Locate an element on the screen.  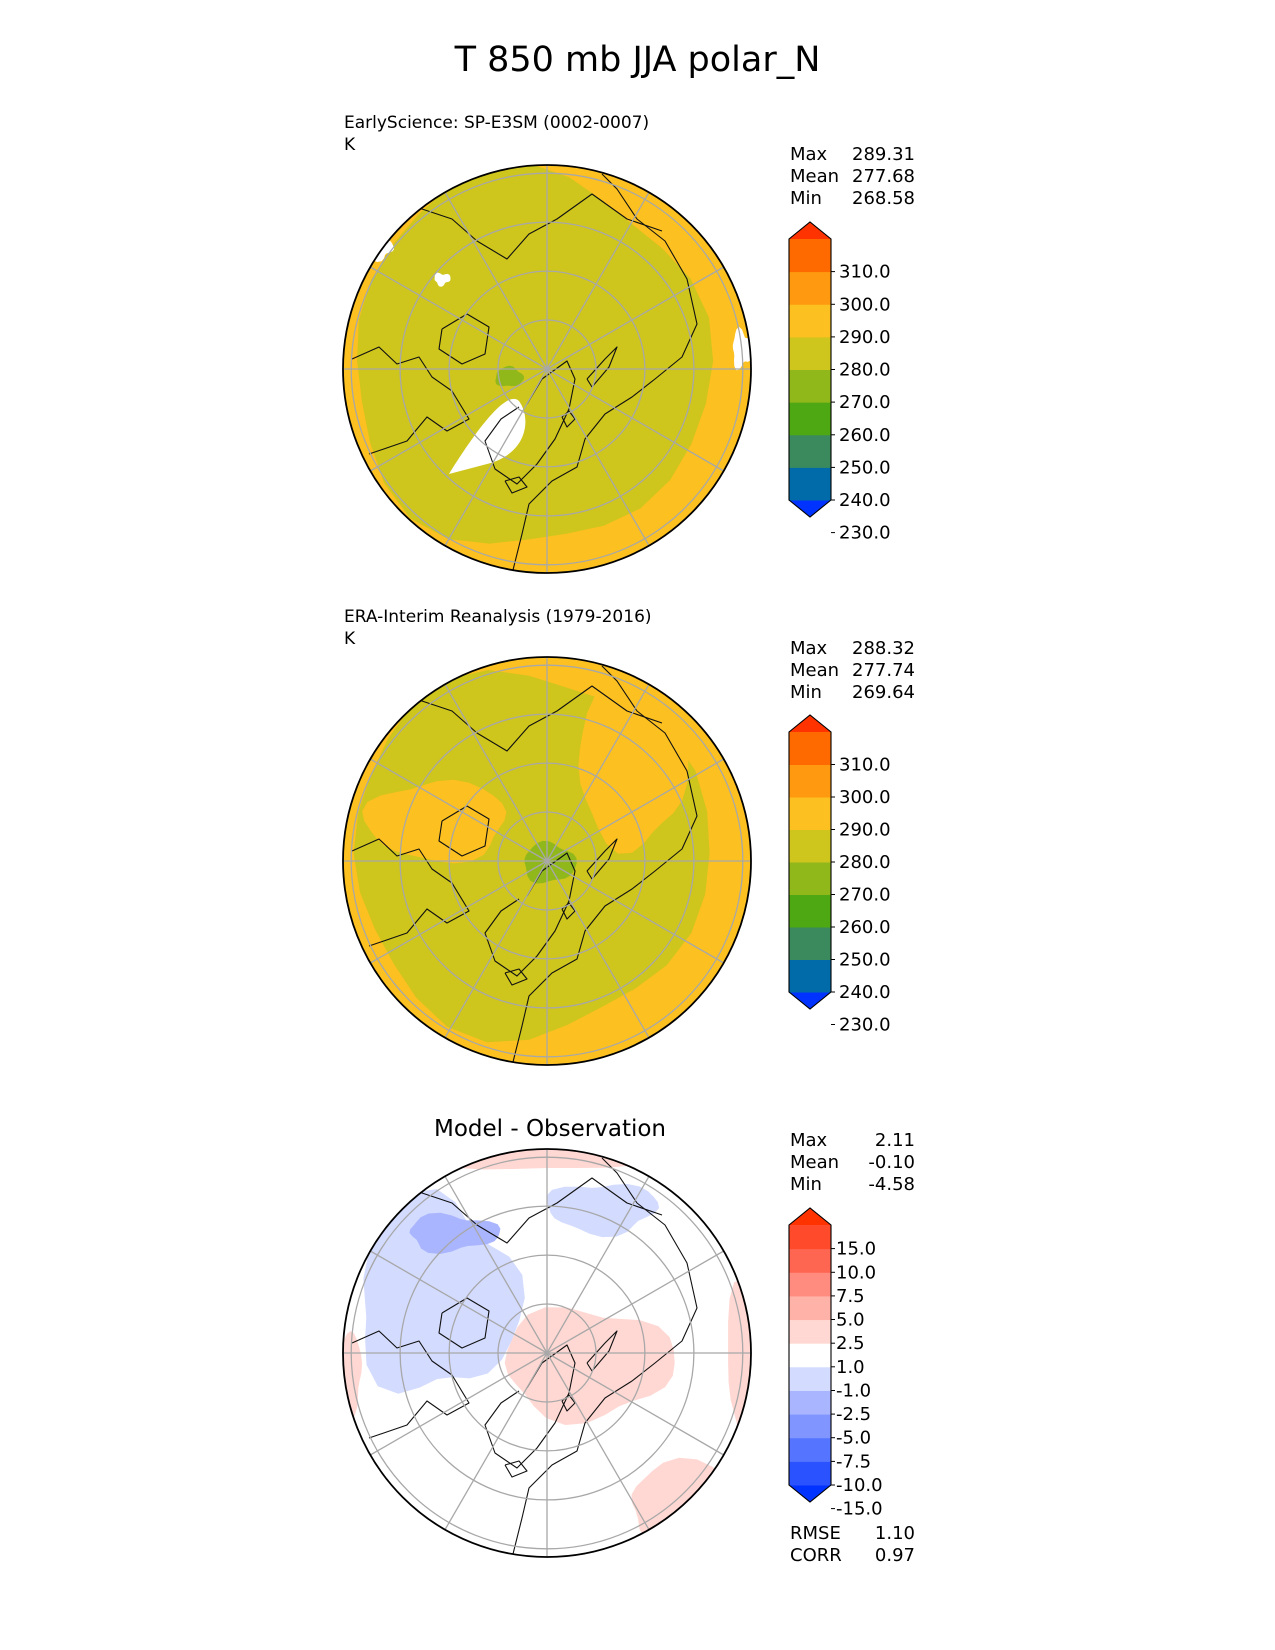
colorbar-tick-label: 230.0 is located at coordinates (865, 533).